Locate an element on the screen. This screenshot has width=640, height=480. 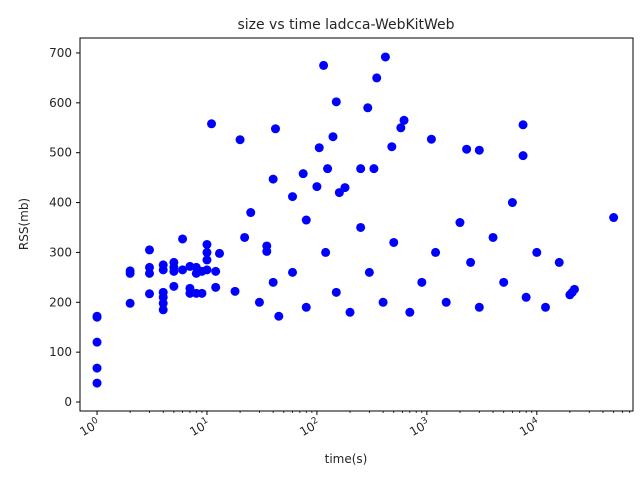
y-axis: 0 100 200 300 400 500 600 700 is located at coordinates (64, 227).